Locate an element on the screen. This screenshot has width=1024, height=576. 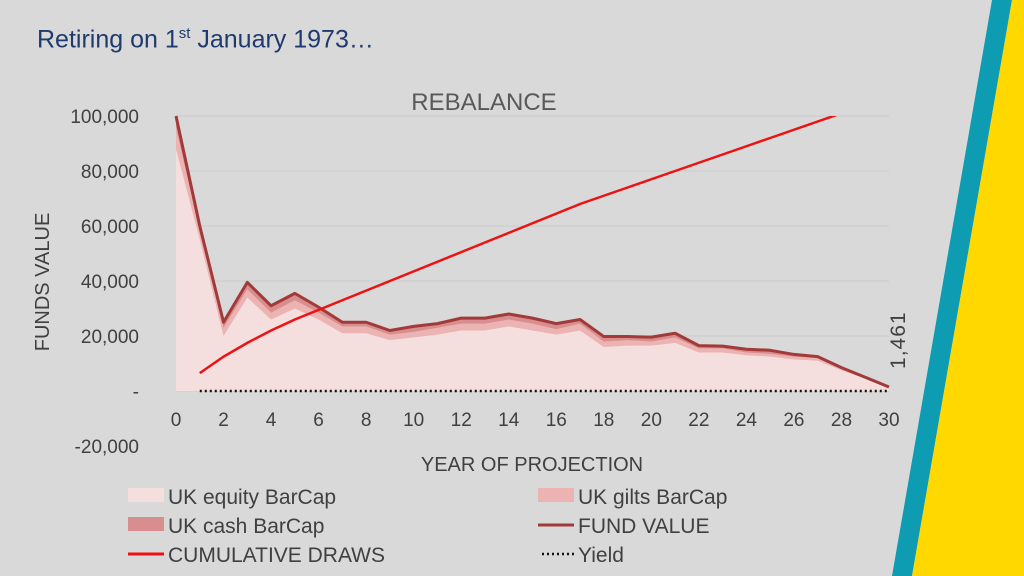
legend-yield: Yield is located at coordinates (583, 555).